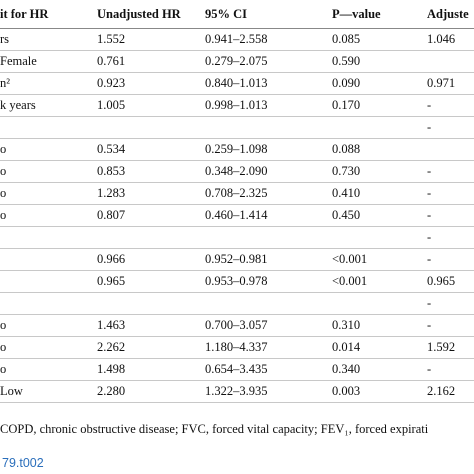 This screenshot has height=474, width=474. Describe the element at coordinates (145, 193) in the screenshot. I see `table-cell: 1.283` at that location.